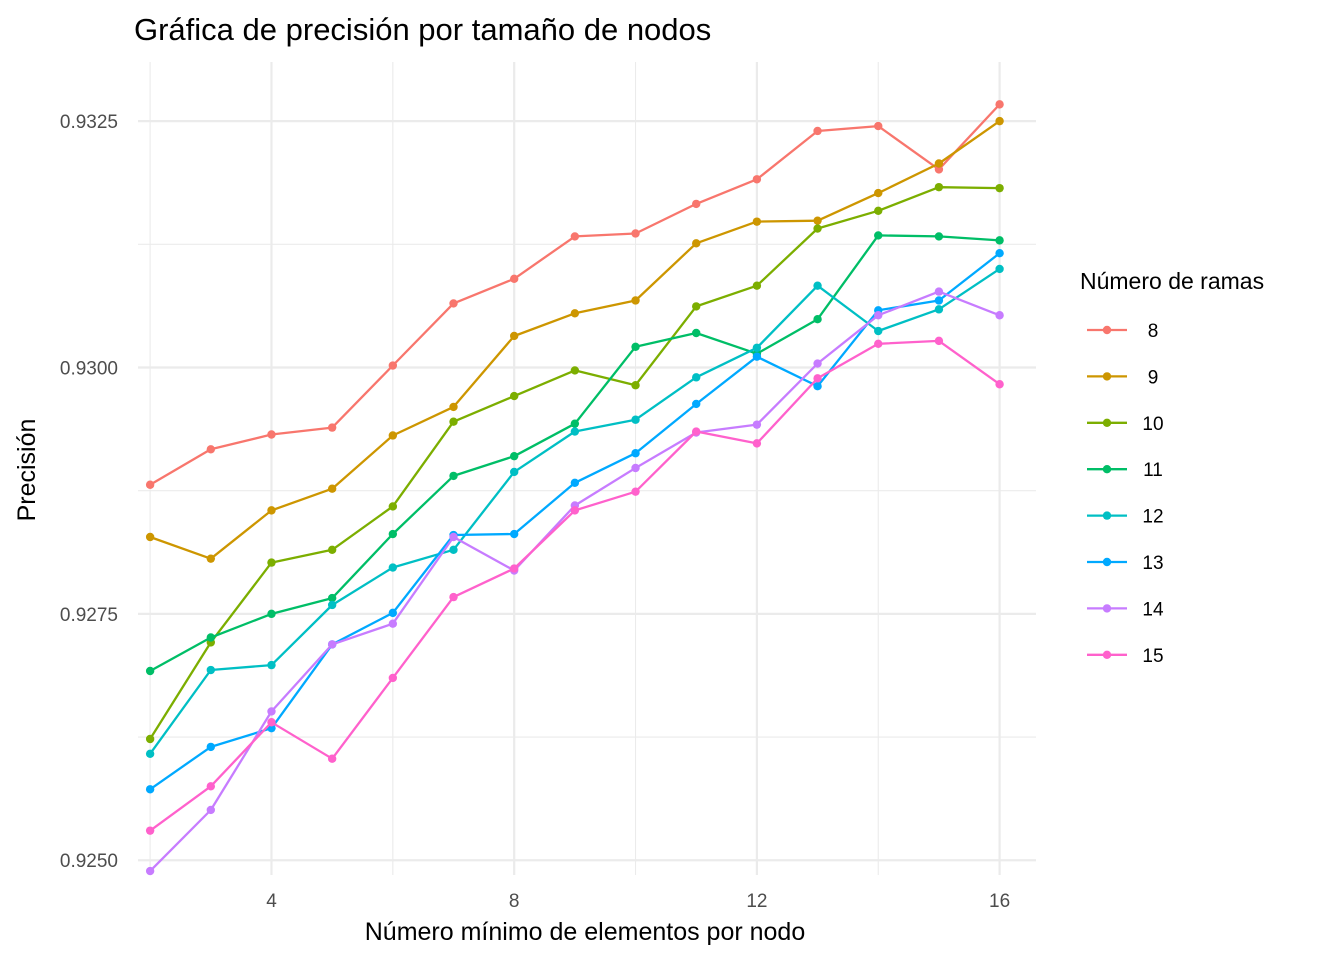  What do you see at coordinates (514, 901) in the screenshot?
I see `x-tick-label: 8` at bounding box center [514, 901].